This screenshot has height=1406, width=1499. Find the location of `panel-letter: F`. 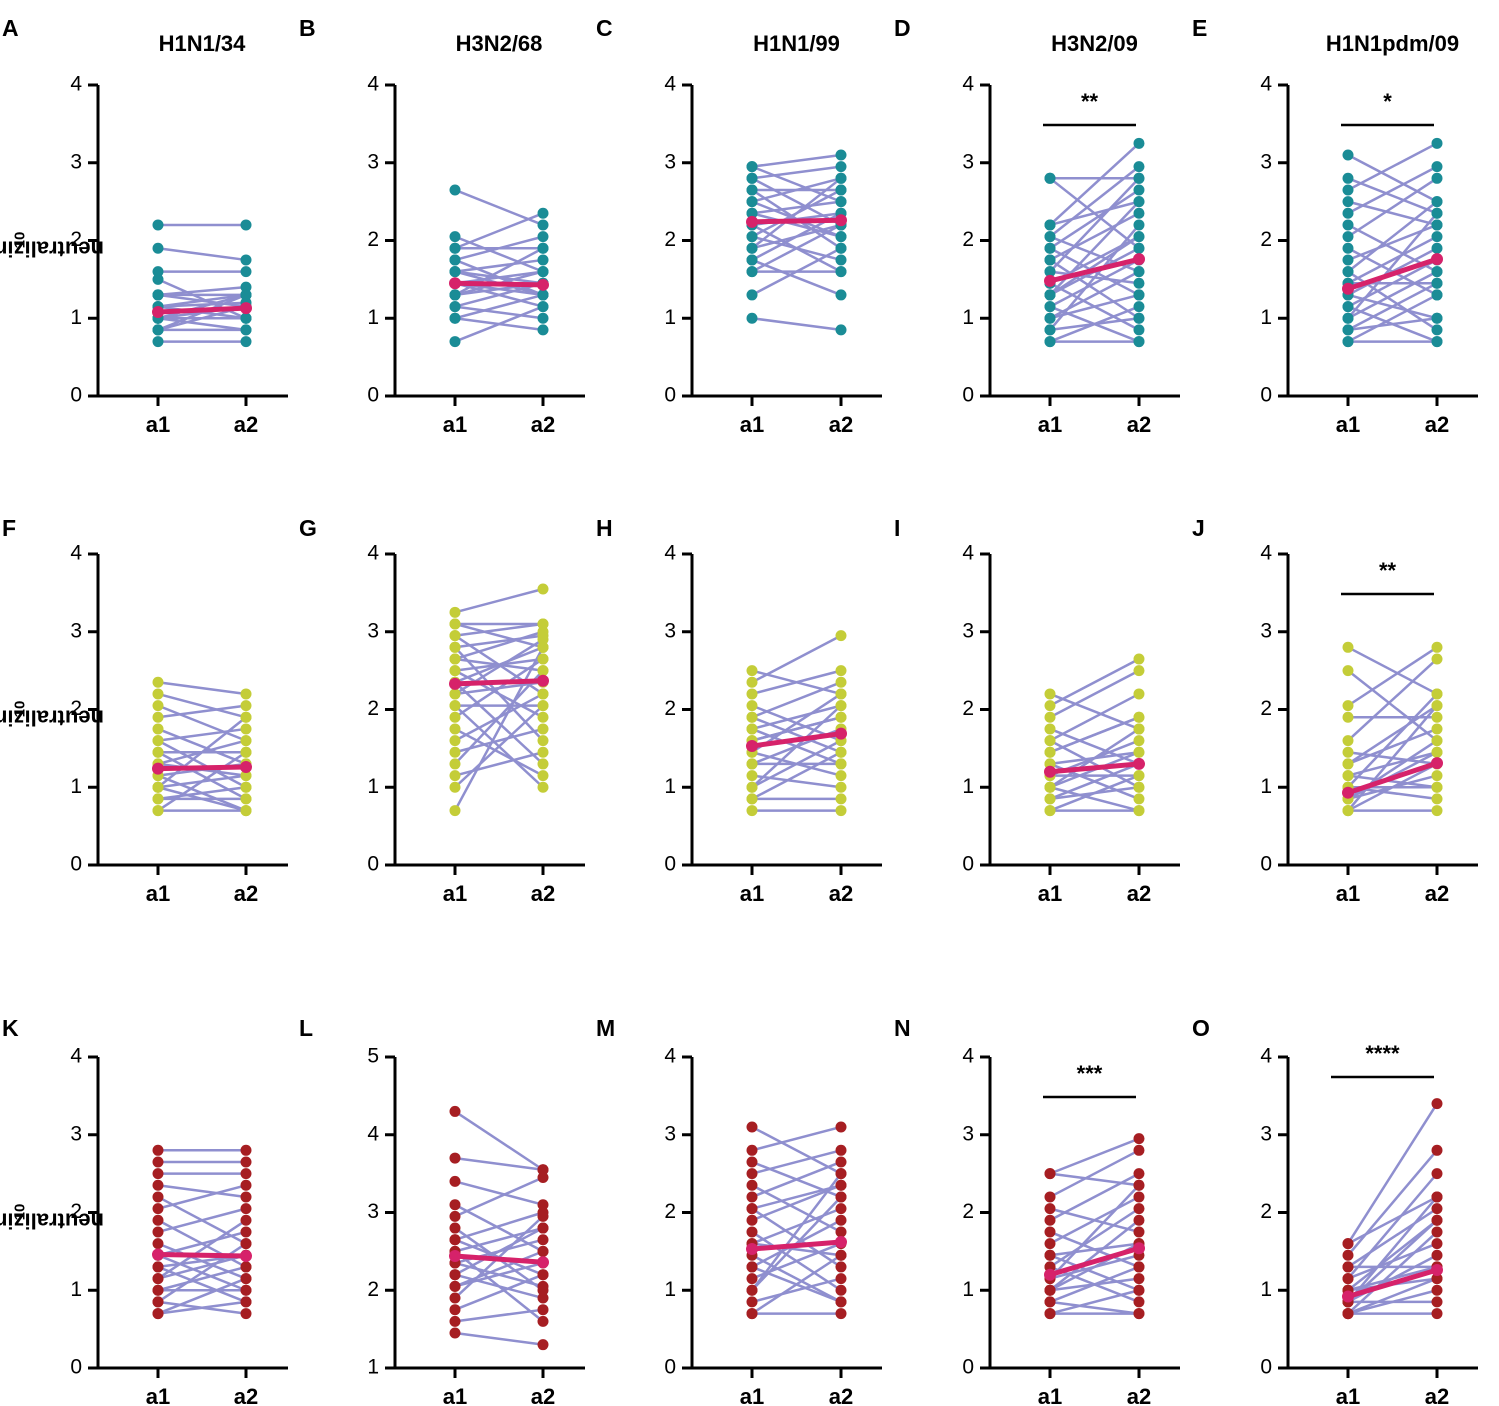

panel-letter: F is located at coordinates (9, 528).